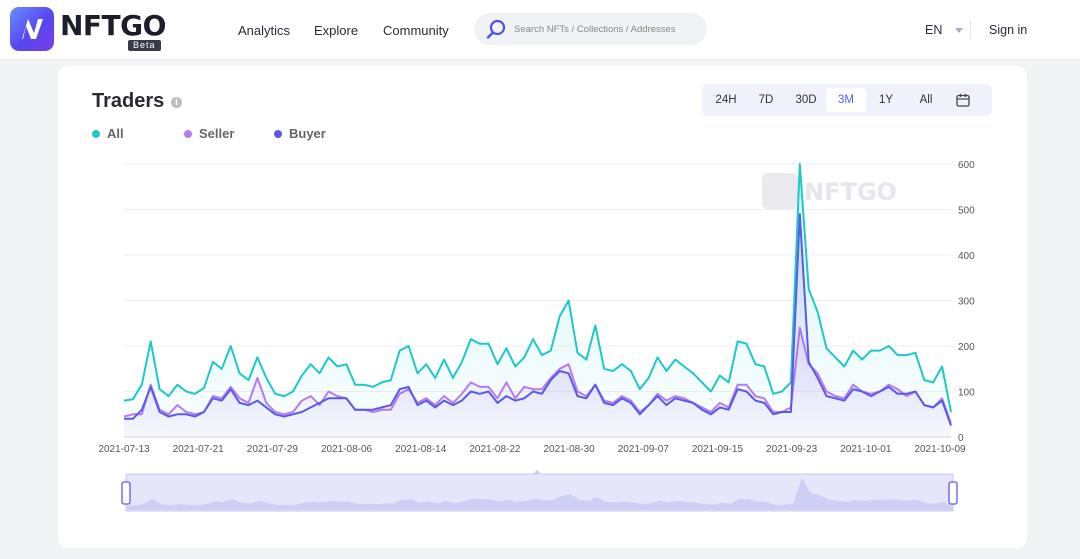 The image size is (1080, 559). Describe the element at coordinates (966, 256) in the screenshot. I see `y-tick-label: 400` at that location.